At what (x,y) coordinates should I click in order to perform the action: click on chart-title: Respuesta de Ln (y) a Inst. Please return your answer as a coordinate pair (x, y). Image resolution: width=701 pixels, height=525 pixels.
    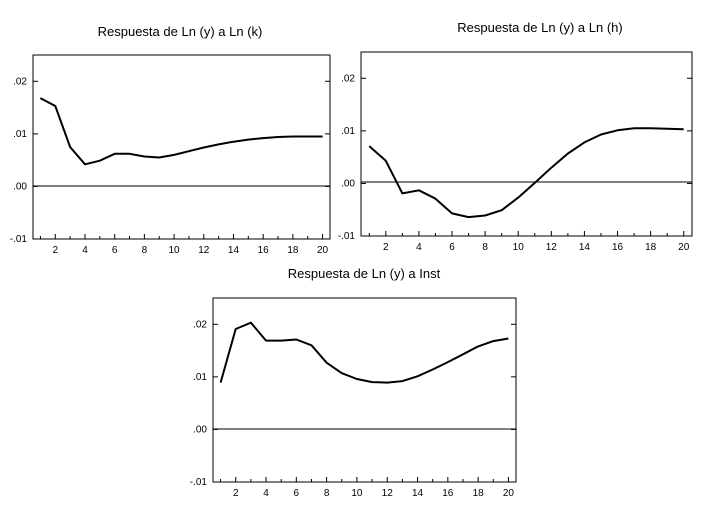
    Looking at the image, I should click on (364, 273).